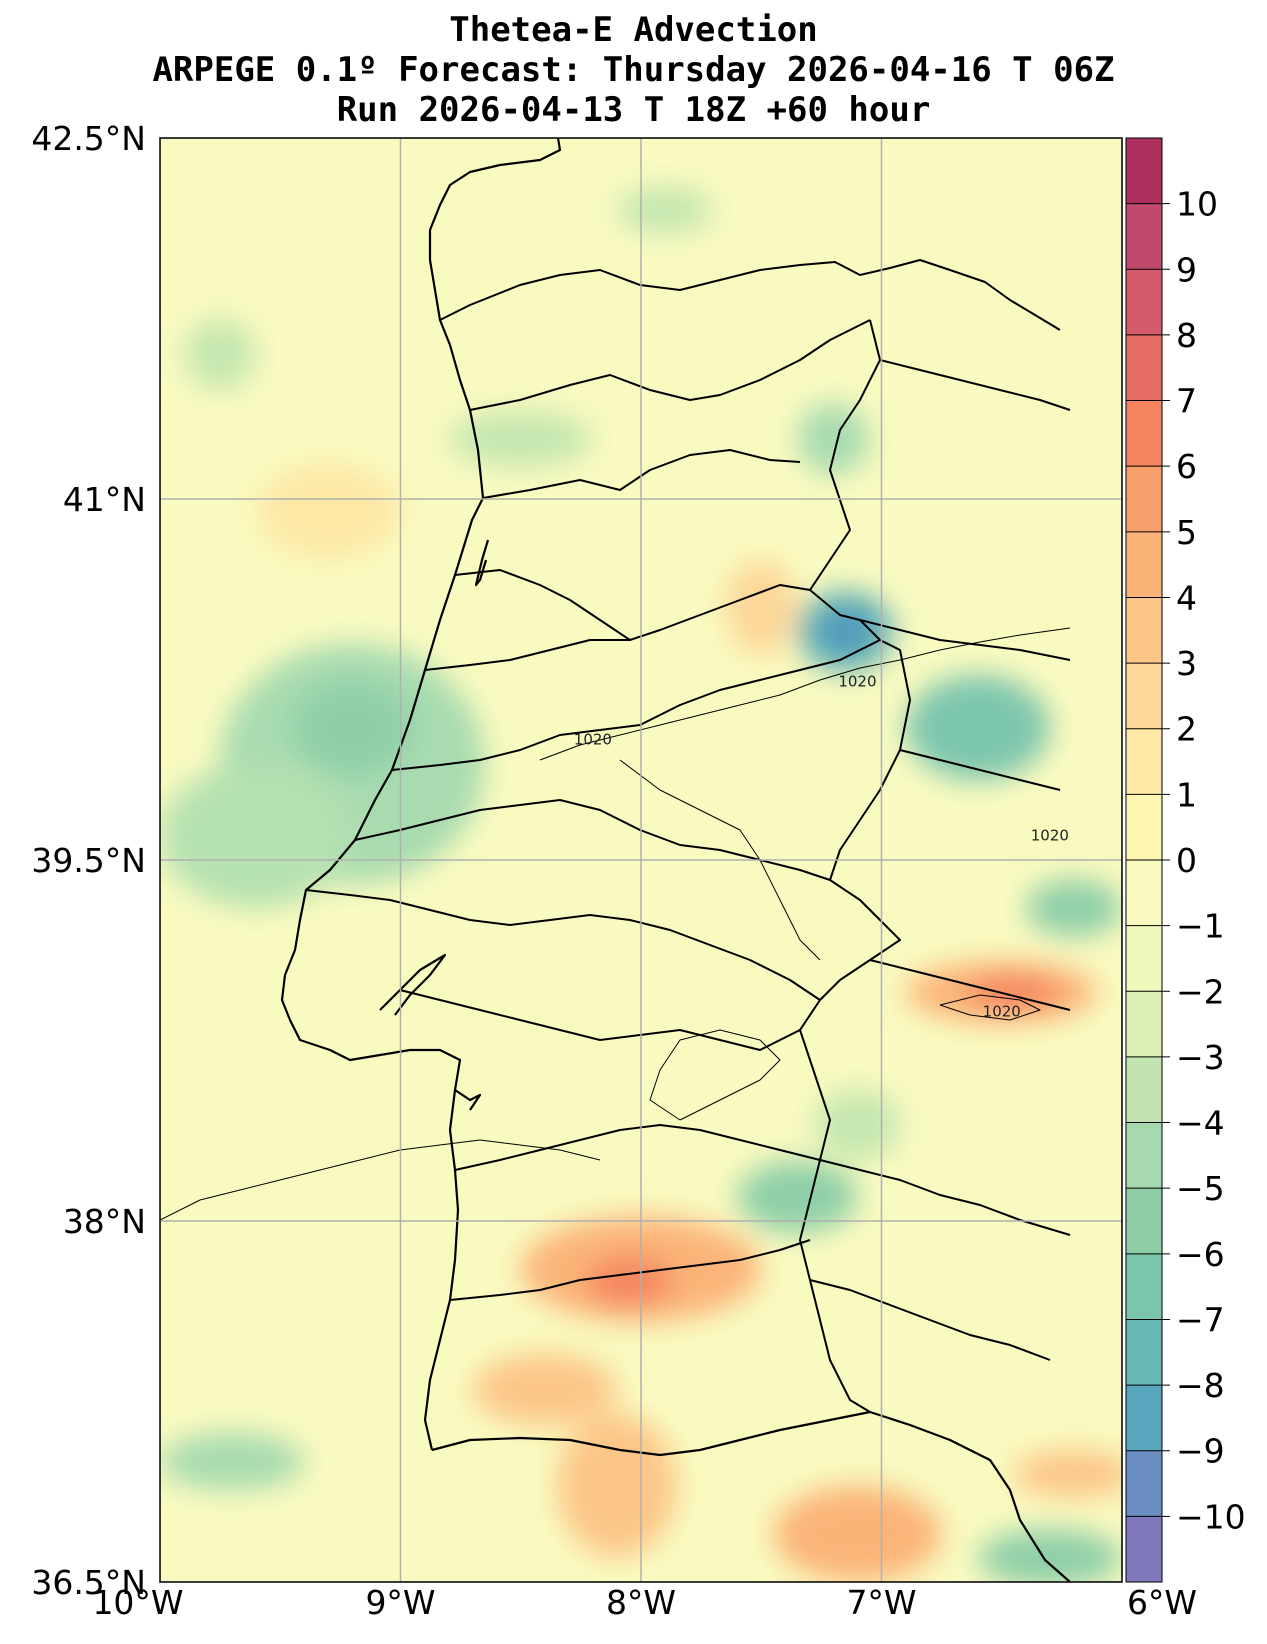 This screenshot has width=1267, height=1644. What do you see at coordinates (881, 1602) in the screenshot?
I see `lon-tick-label-3: 7°W` at bounding box center [881, 1602].